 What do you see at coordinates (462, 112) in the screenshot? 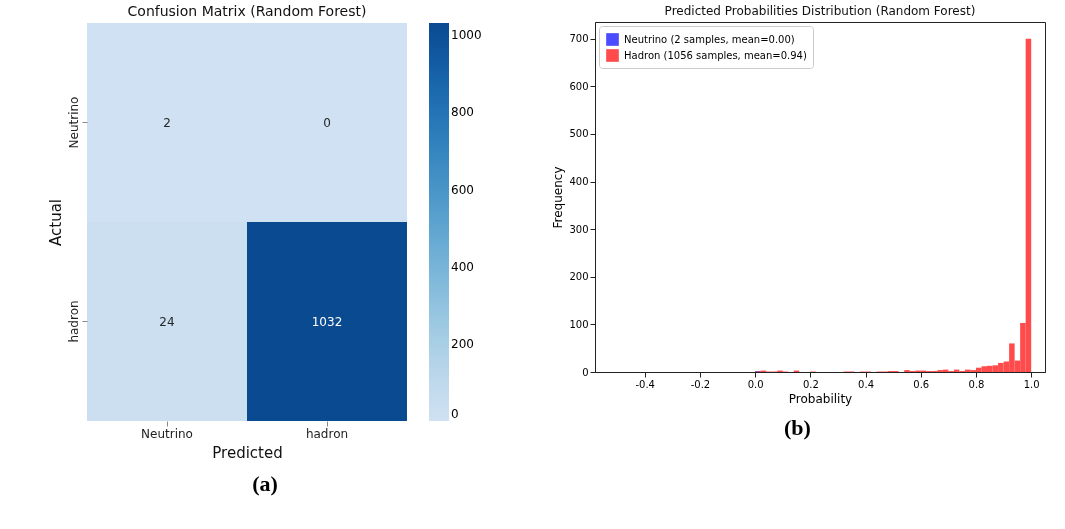
I see `color-bar-label: 800` at bounding box center [462, 112].